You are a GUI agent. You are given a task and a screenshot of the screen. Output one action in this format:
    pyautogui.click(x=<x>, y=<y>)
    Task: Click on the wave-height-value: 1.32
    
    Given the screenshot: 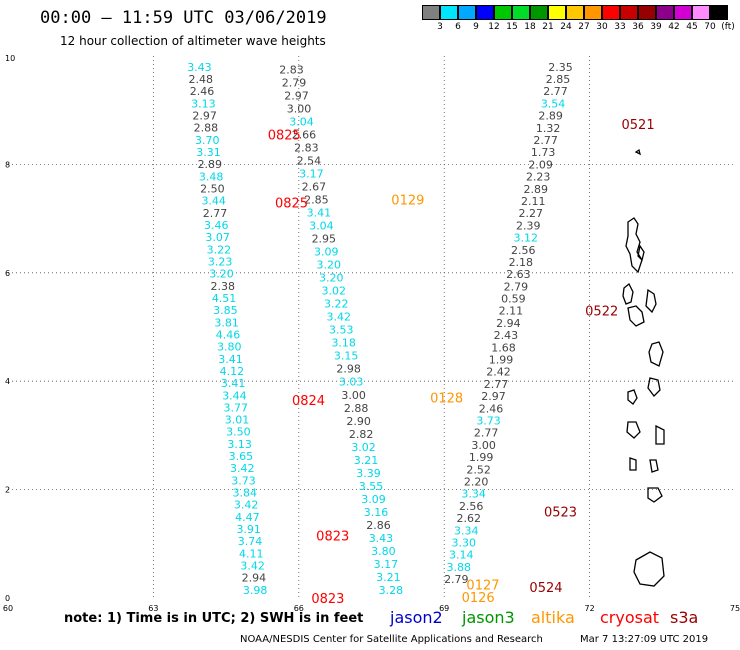 What is the action you would take?
    pyautogui.click(x=548, y=128)
    